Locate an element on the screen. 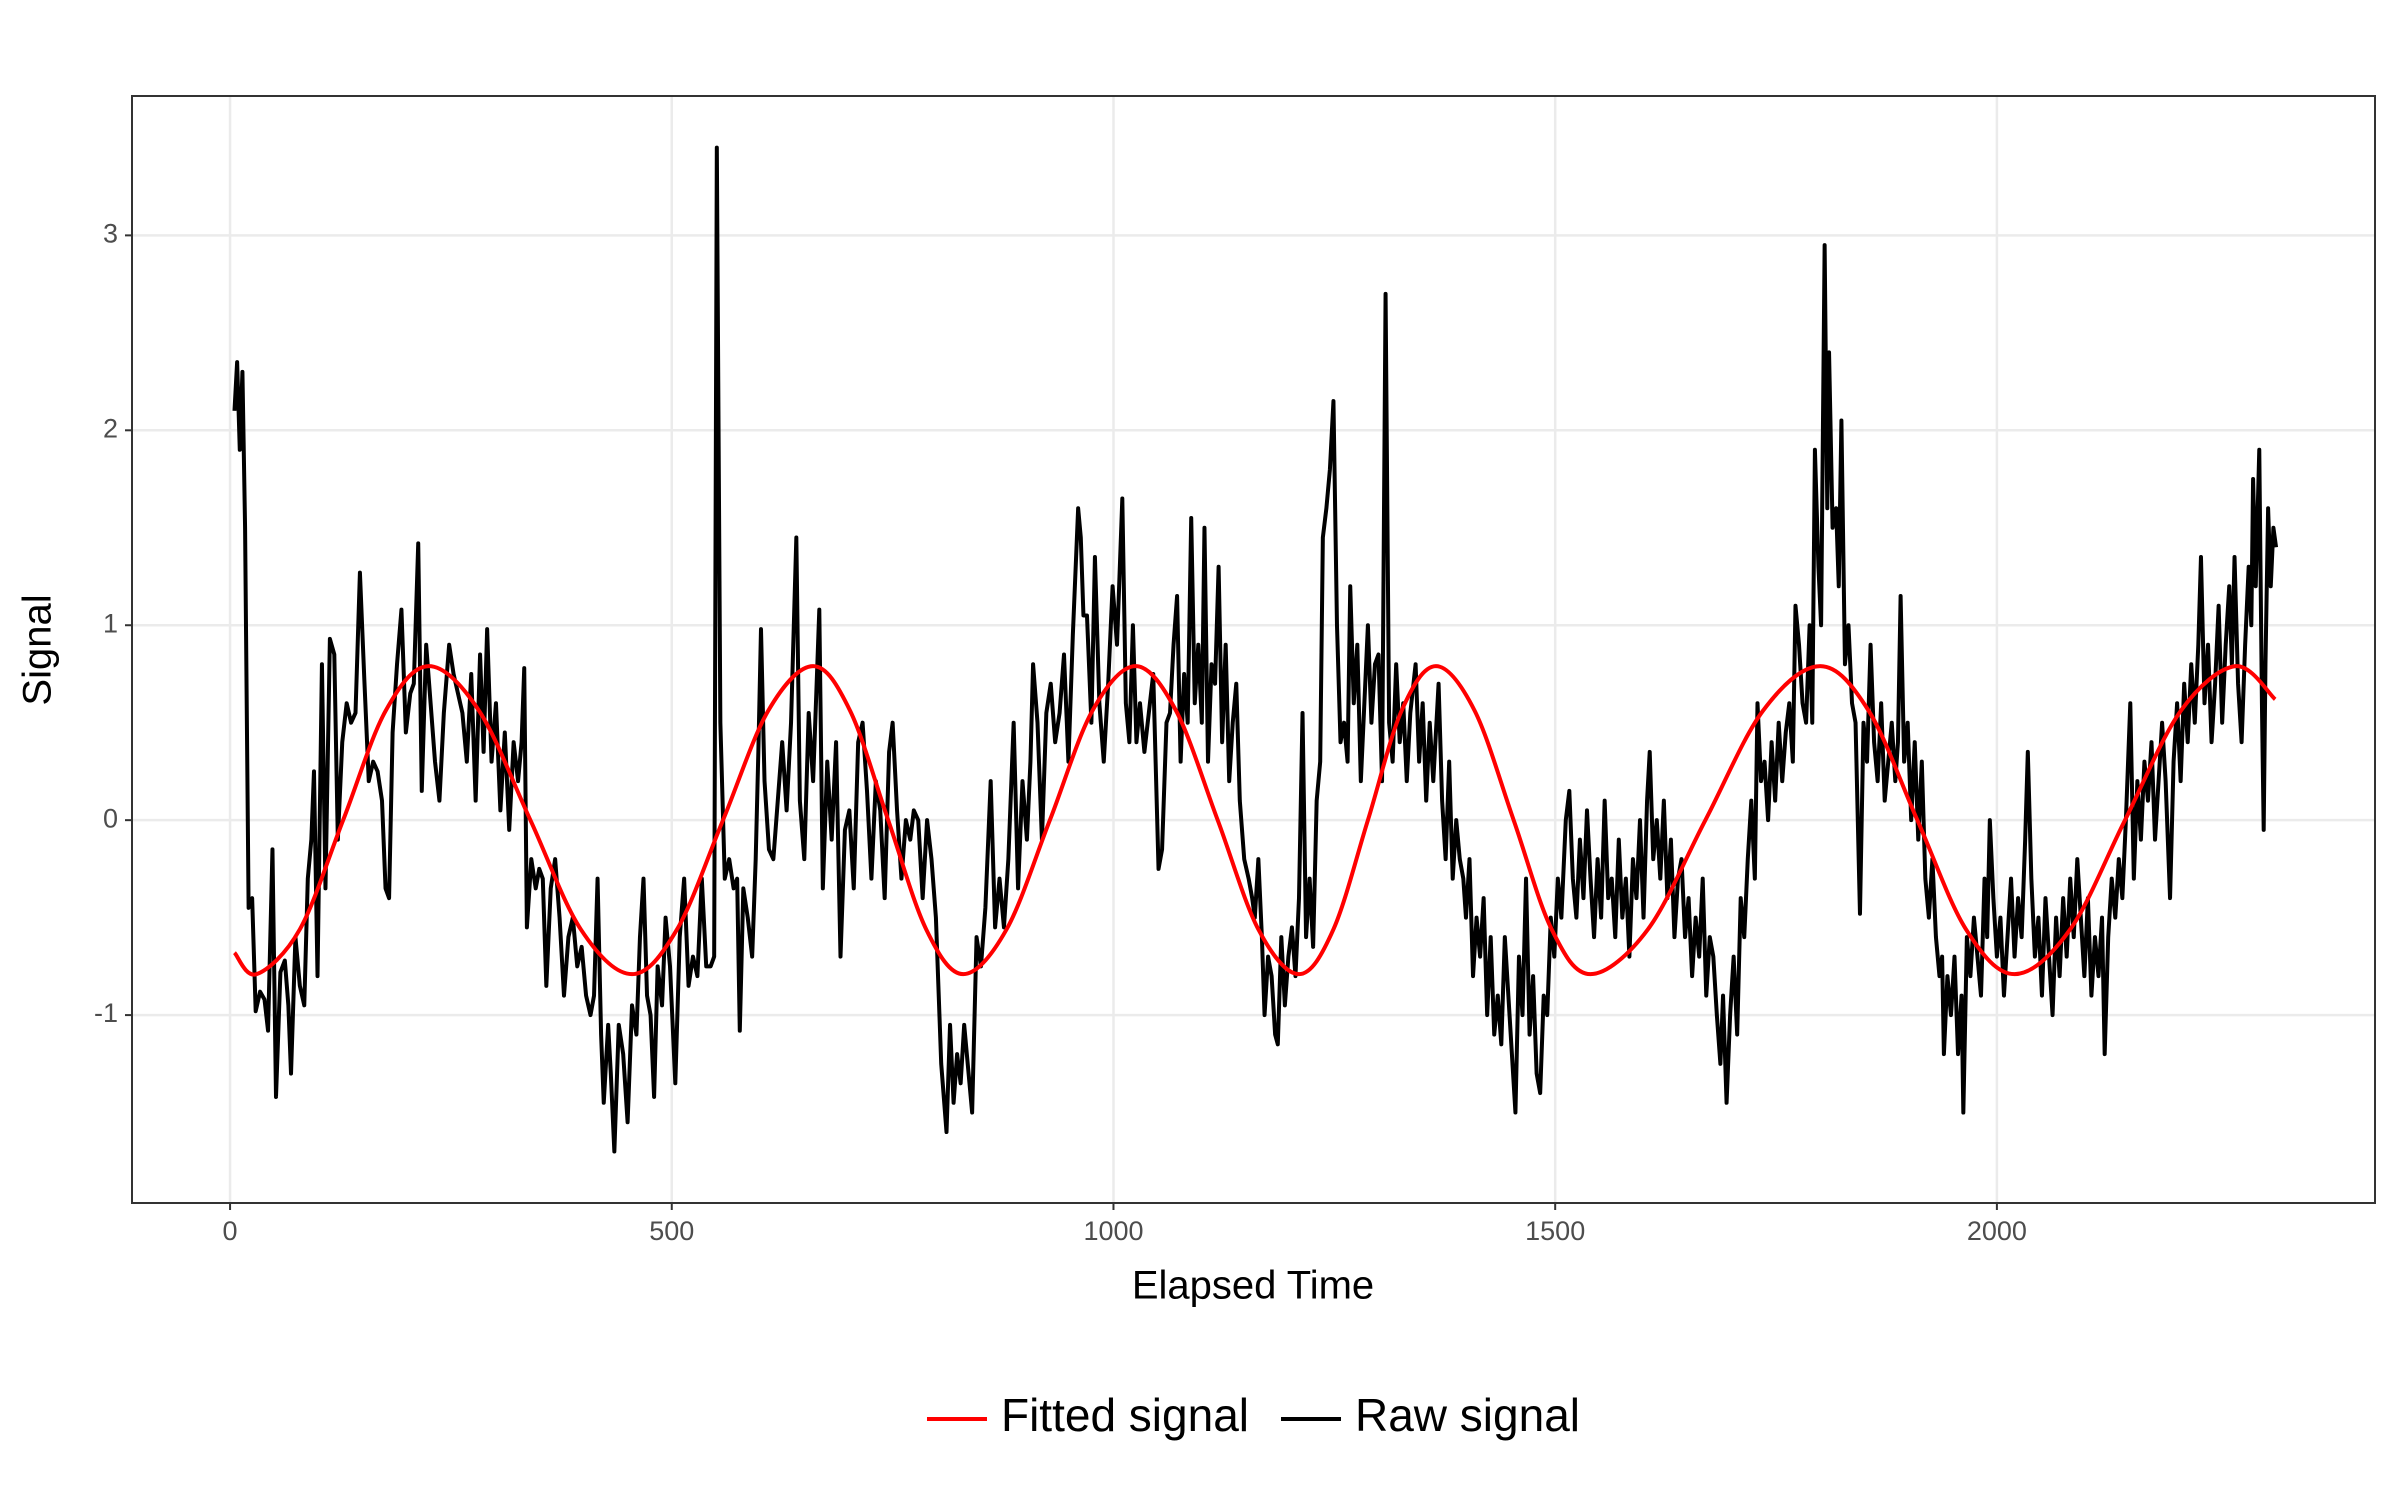  y-tick-label: 2 is located at coordinates (110, 428).